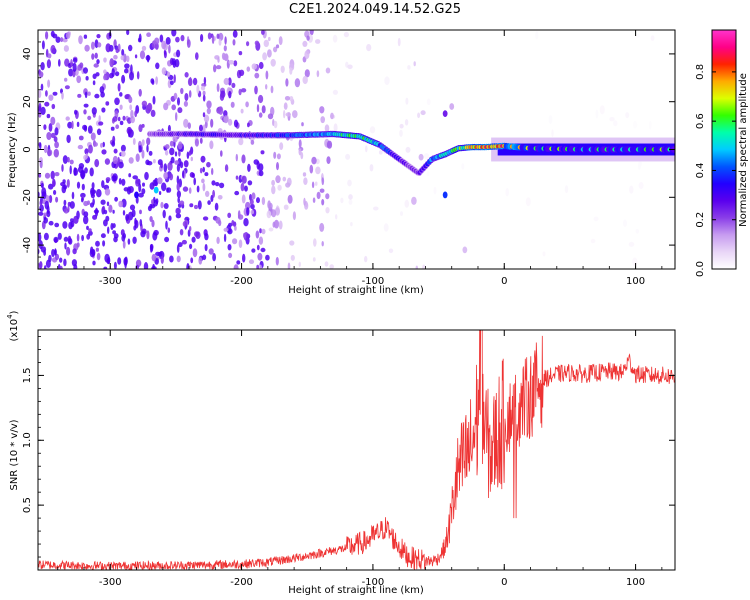 The height and width of the screenshot is (600, 750). I want to click on figure-title: C2E1.2024.049.14.52.G25, so click(375, 9).